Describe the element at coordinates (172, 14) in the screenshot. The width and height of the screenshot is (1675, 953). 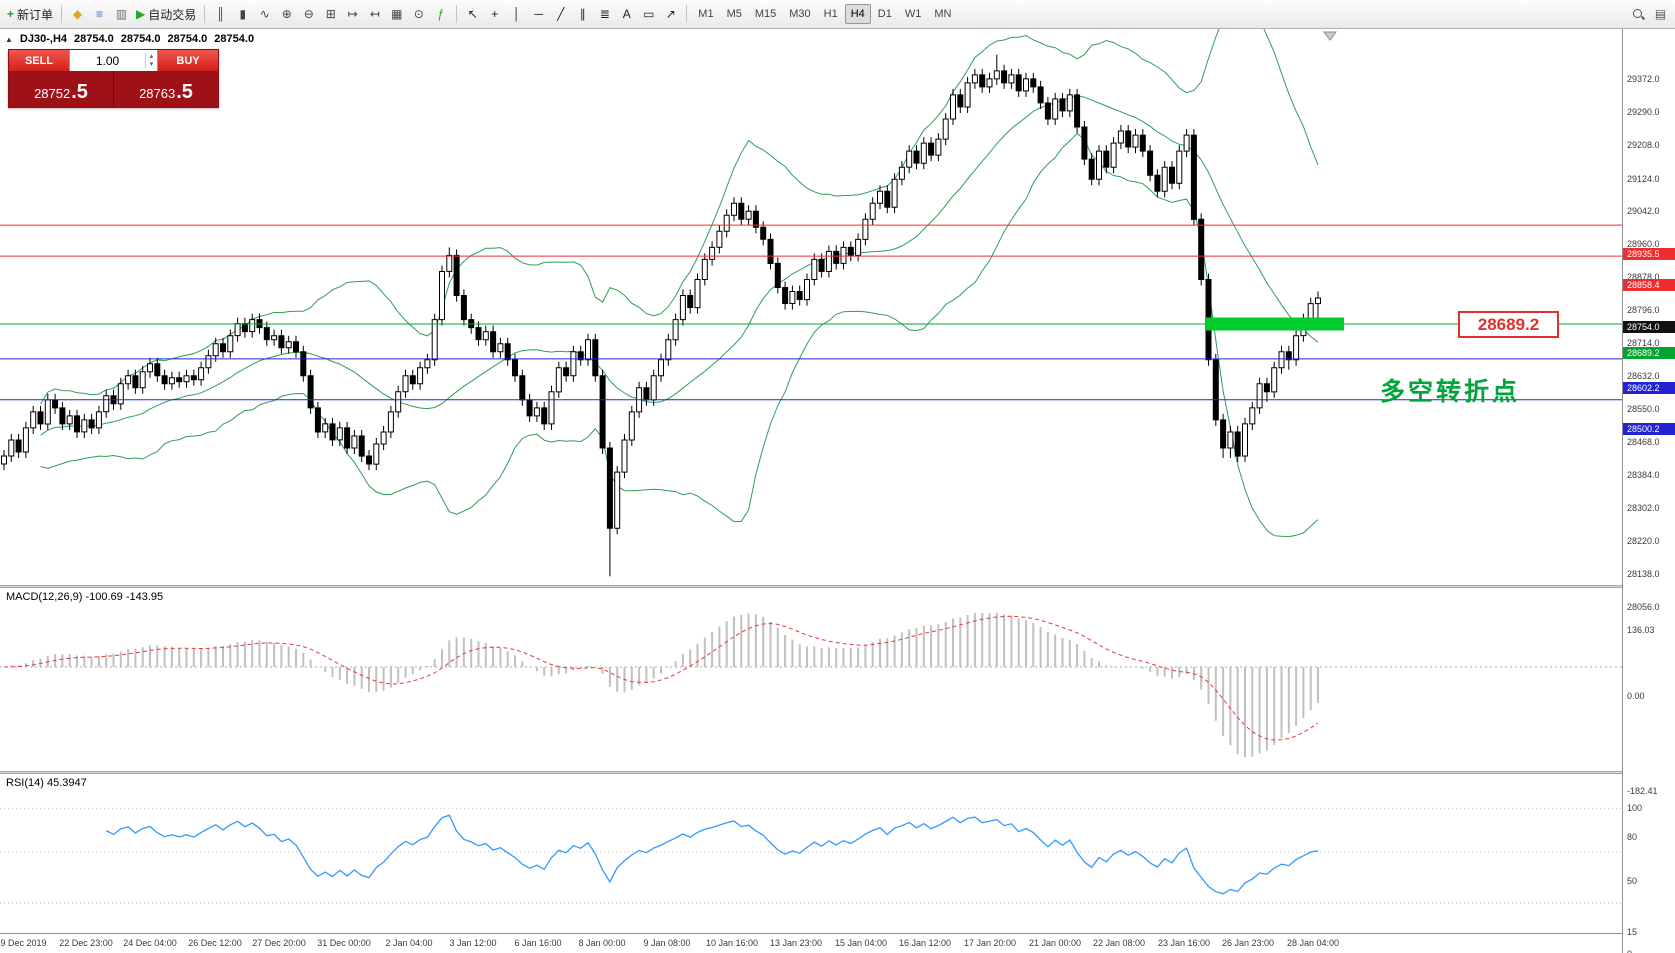
I see `auto-trading-label: 自动交易` at that location.